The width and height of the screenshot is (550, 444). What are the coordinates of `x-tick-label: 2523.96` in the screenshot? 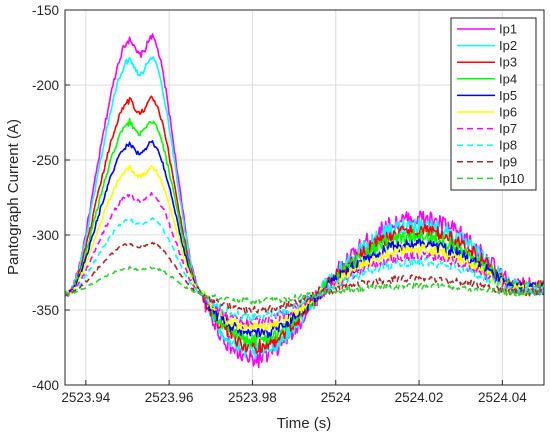 It's located at (169, 397).